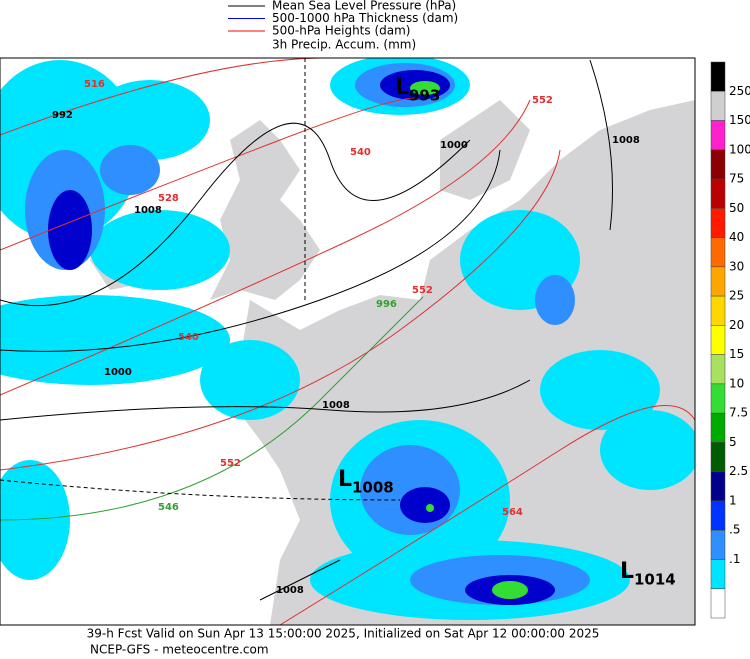  Describe the element at coordinates (736, 266) in the screenshot. I see `colorbar-label: 30` at that location.